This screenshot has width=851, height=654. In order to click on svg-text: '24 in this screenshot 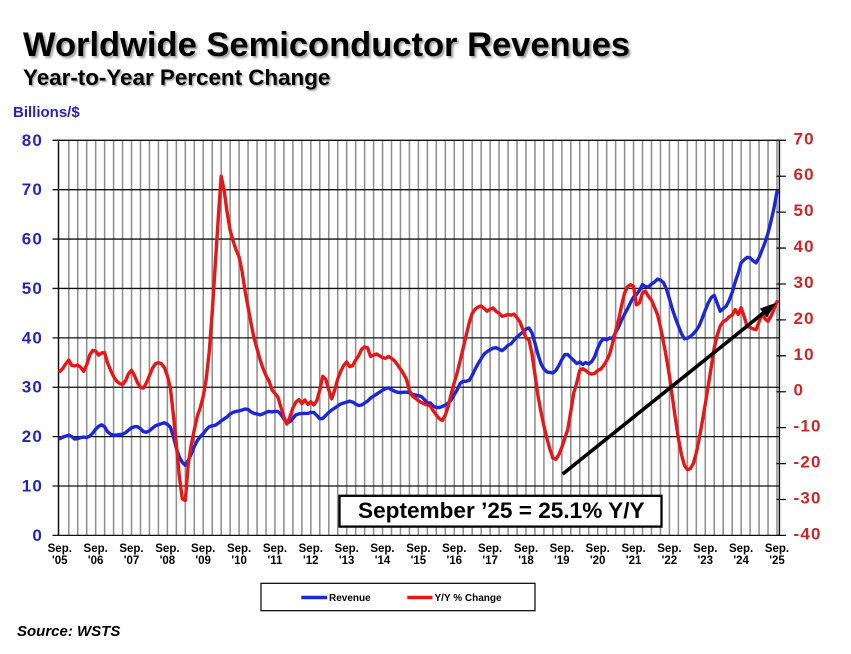, I will do `click(741, 561)`.